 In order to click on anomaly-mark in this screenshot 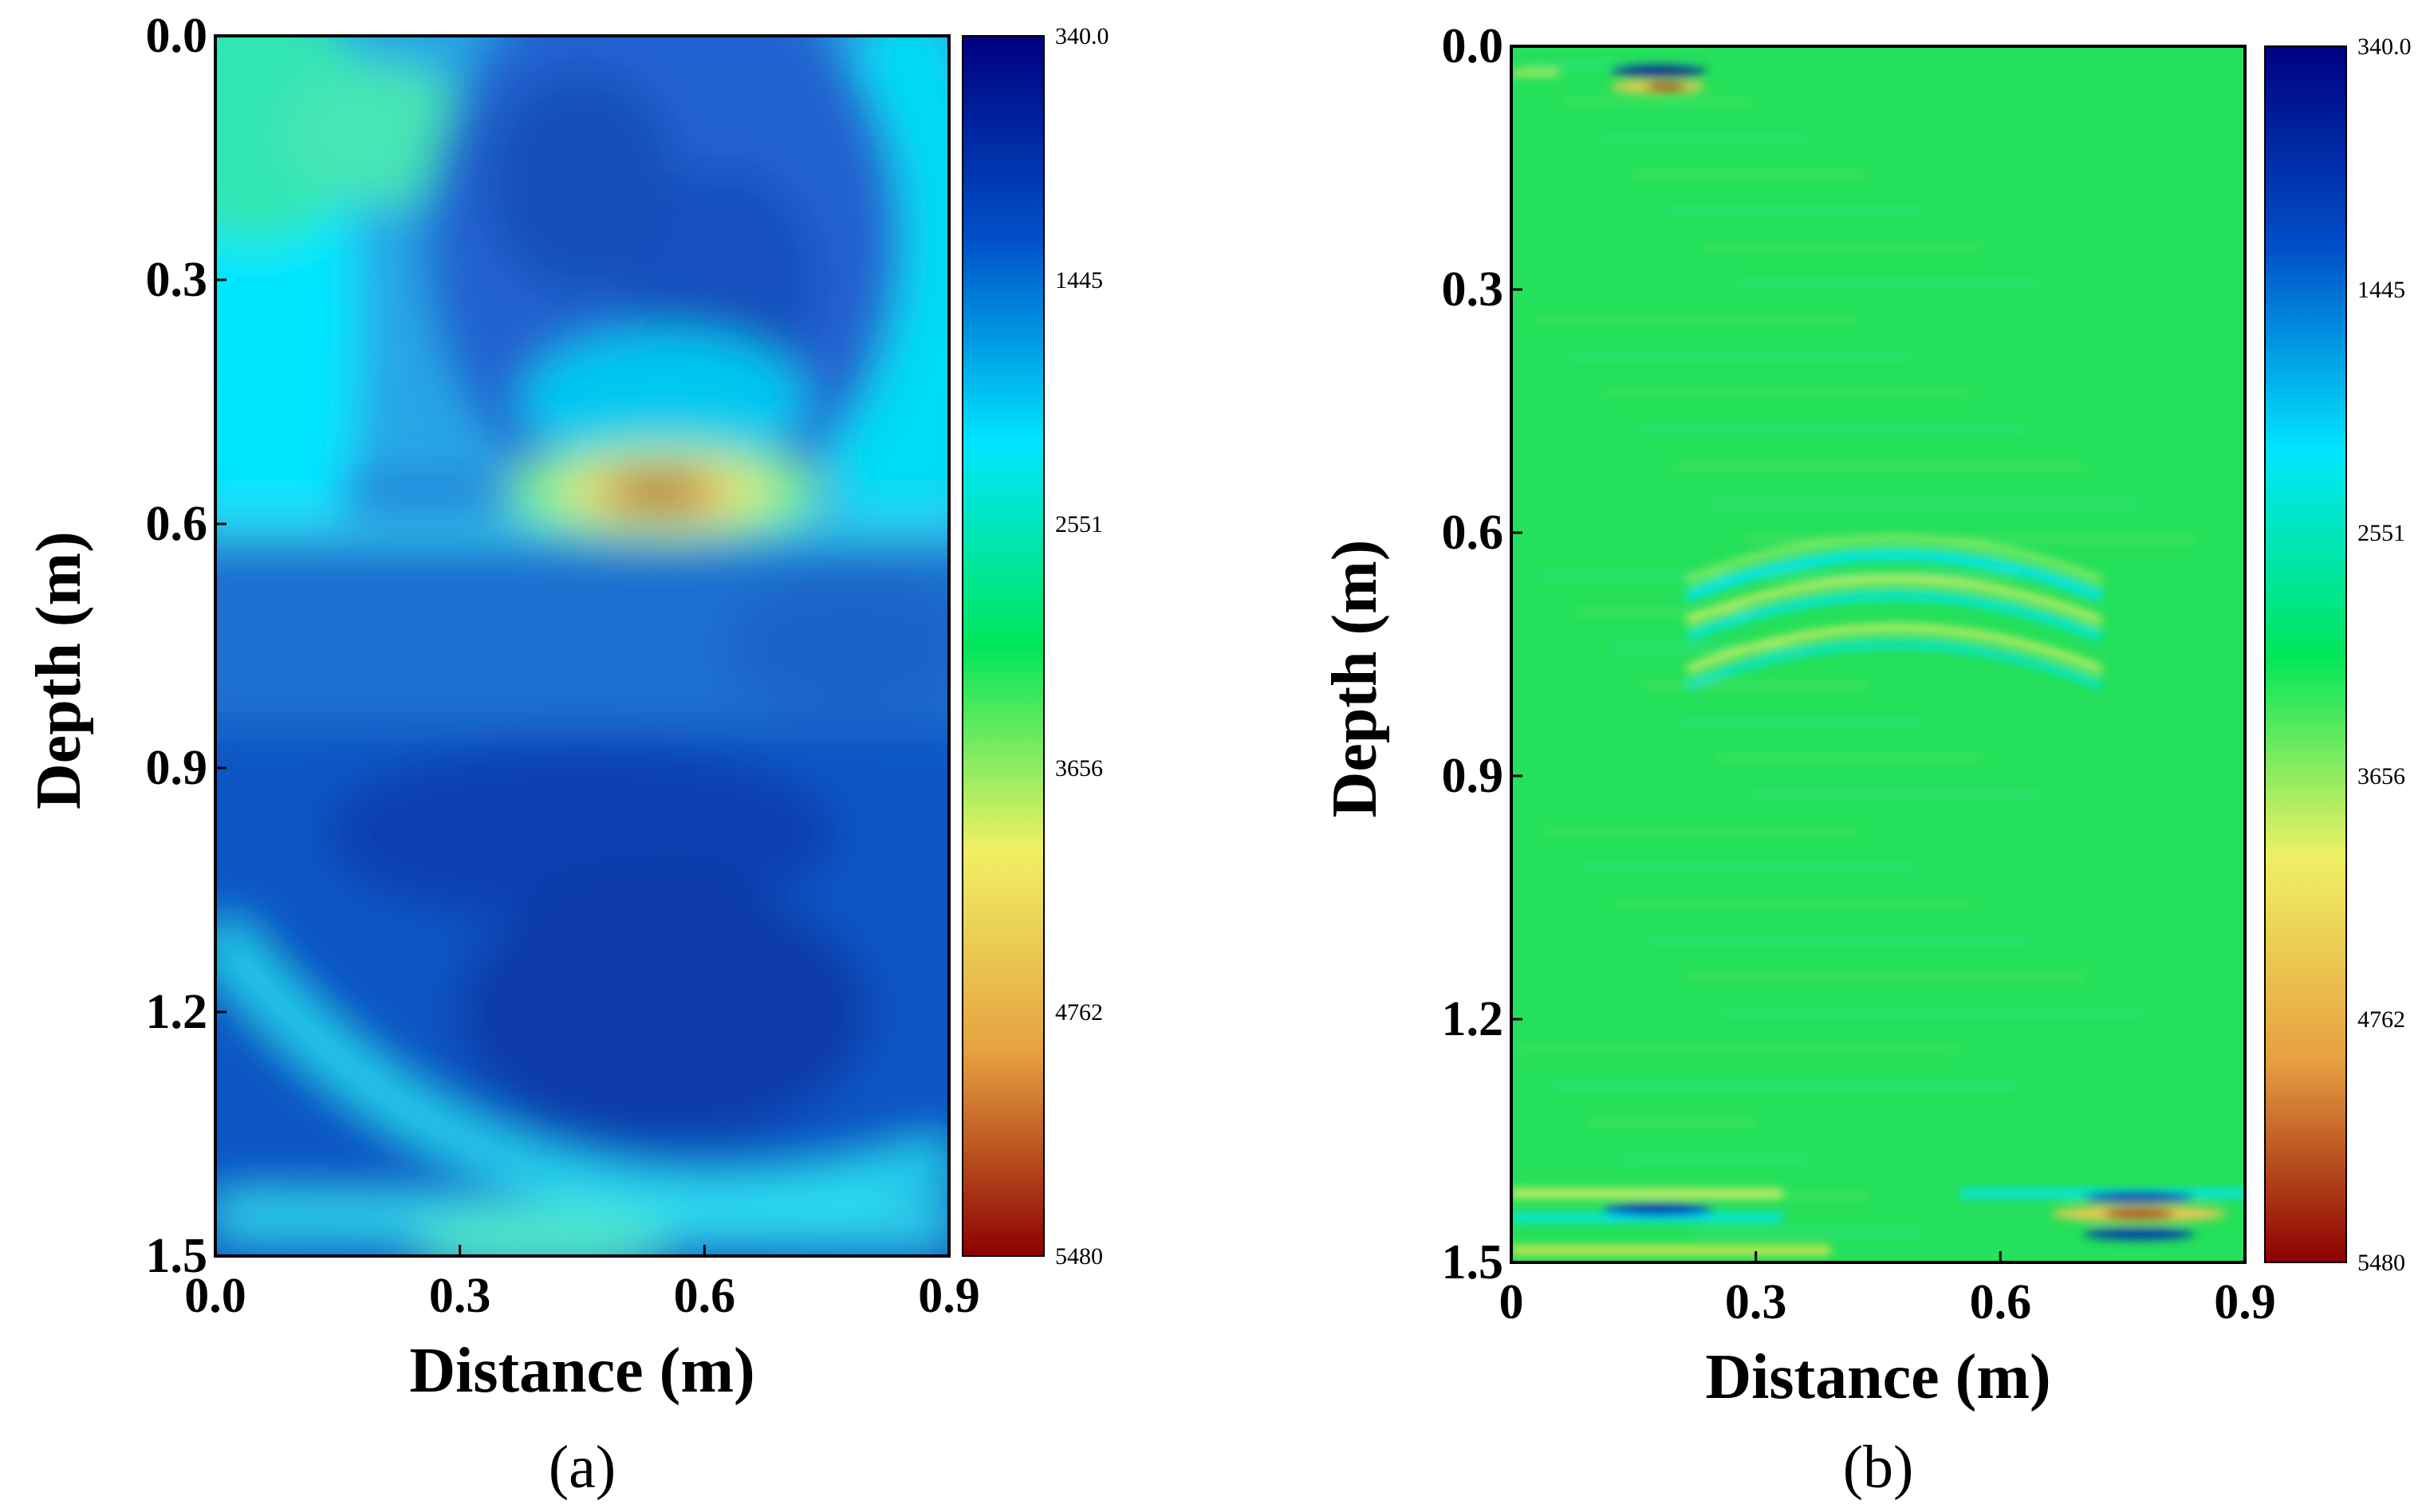, I will do `click(657, 492)`.